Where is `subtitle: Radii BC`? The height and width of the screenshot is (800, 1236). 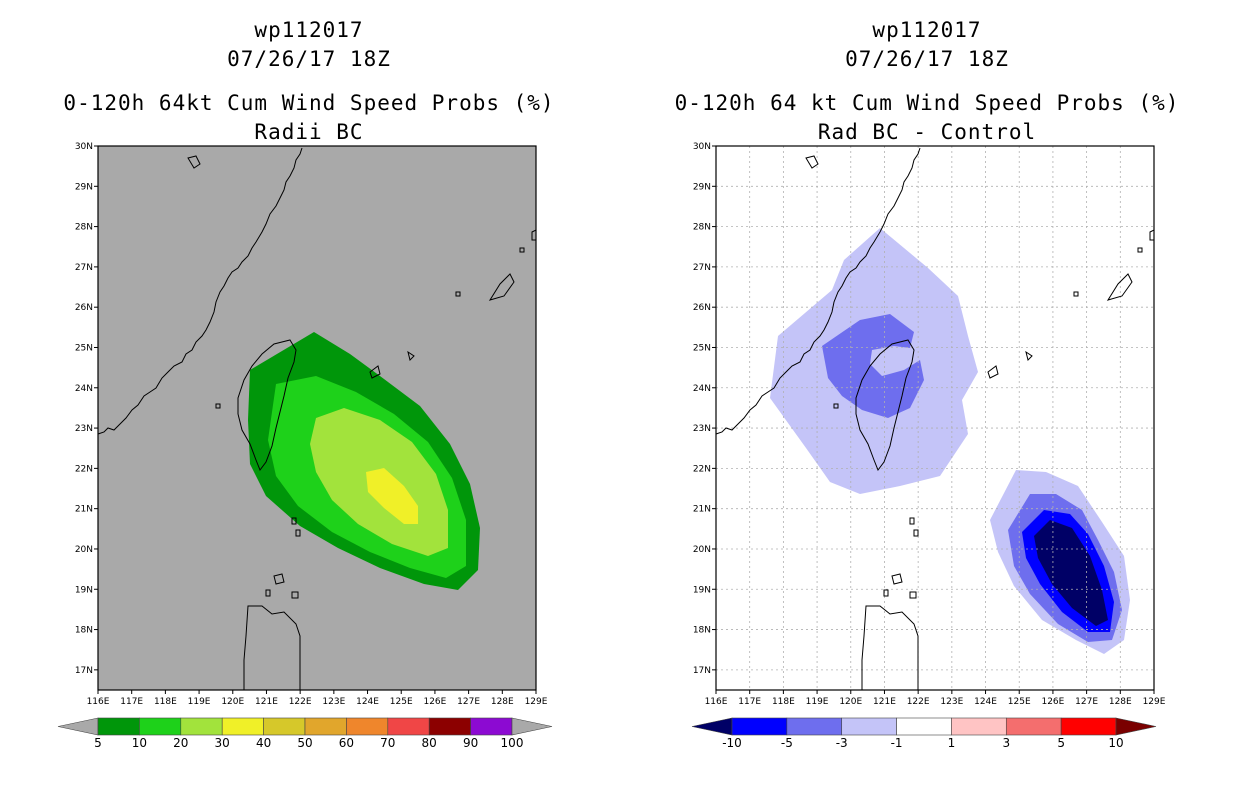
subtitle: Radii BC is located at coordinates (309, 132).